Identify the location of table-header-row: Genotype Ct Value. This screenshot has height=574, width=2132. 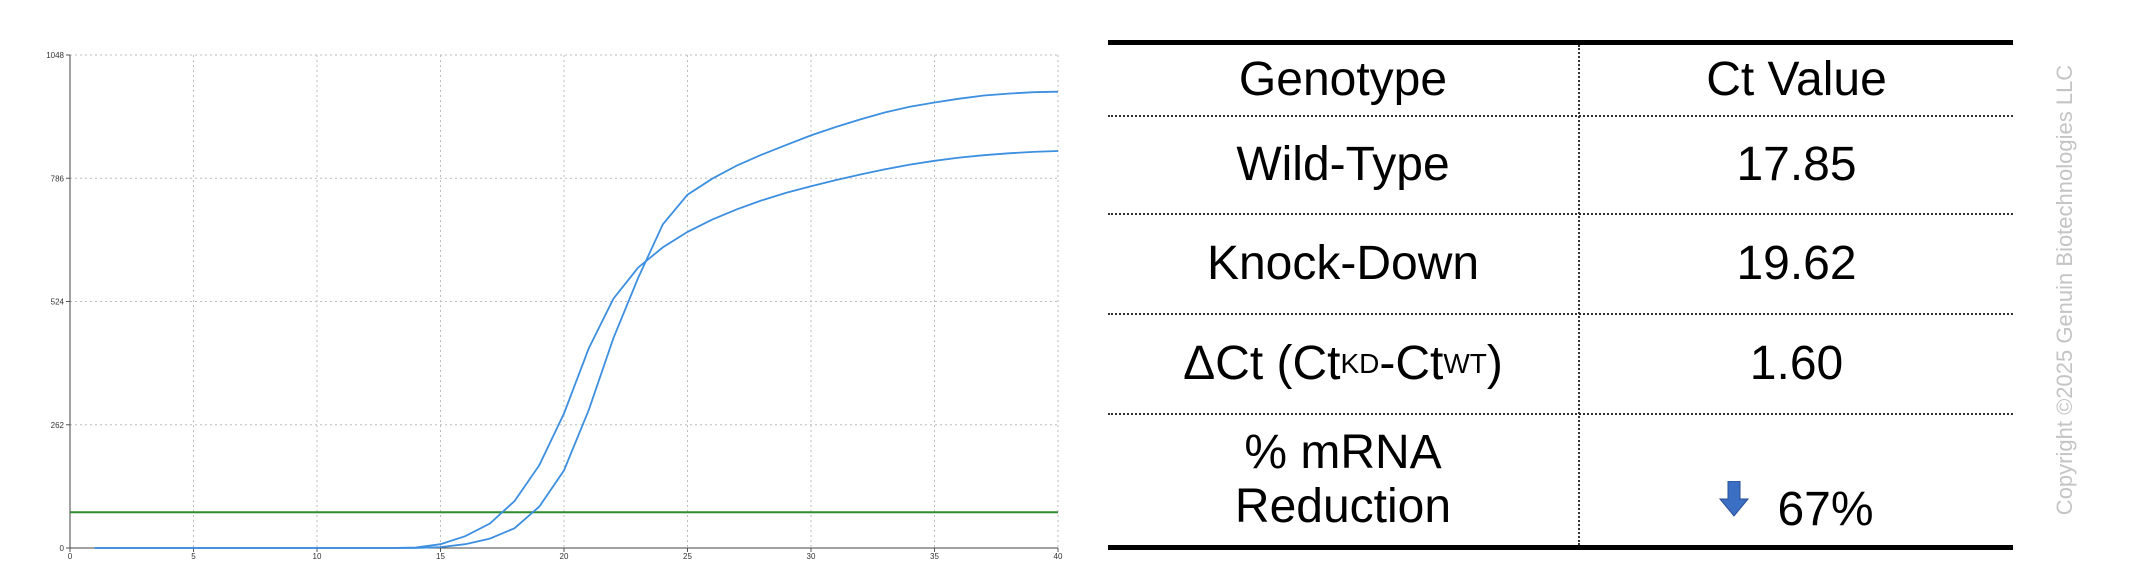
(1560, 81).